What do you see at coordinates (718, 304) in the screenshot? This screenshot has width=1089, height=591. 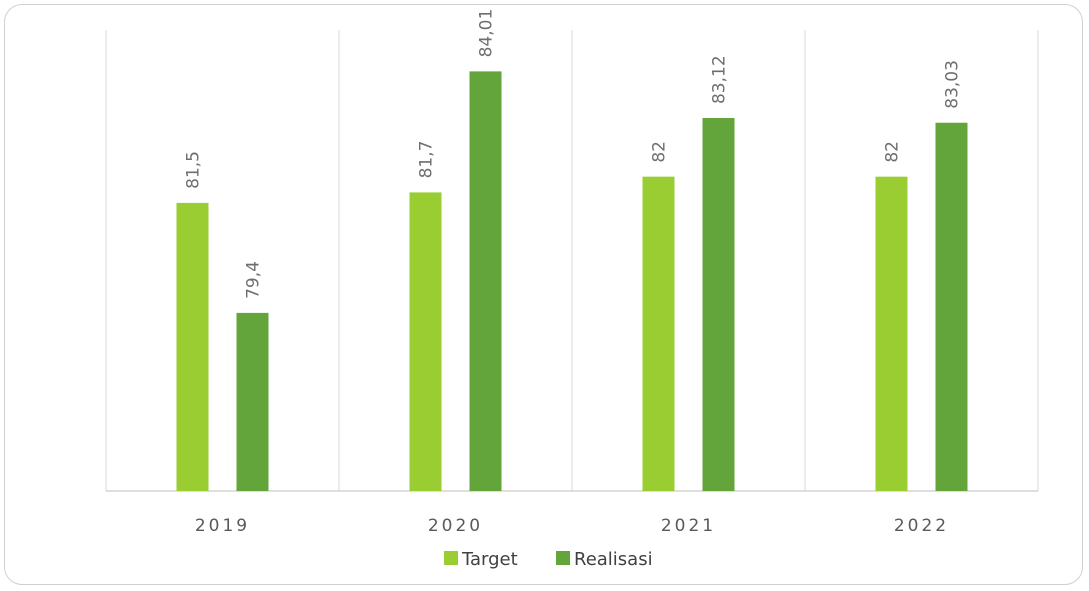 I see `bar-realisasi-2021` at bounding box center [718, 304].